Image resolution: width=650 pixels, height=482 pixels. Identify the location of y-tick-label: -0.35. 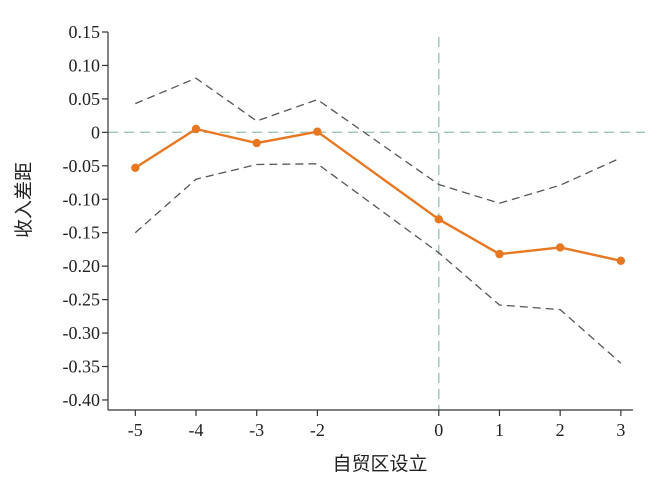
(82, 367).